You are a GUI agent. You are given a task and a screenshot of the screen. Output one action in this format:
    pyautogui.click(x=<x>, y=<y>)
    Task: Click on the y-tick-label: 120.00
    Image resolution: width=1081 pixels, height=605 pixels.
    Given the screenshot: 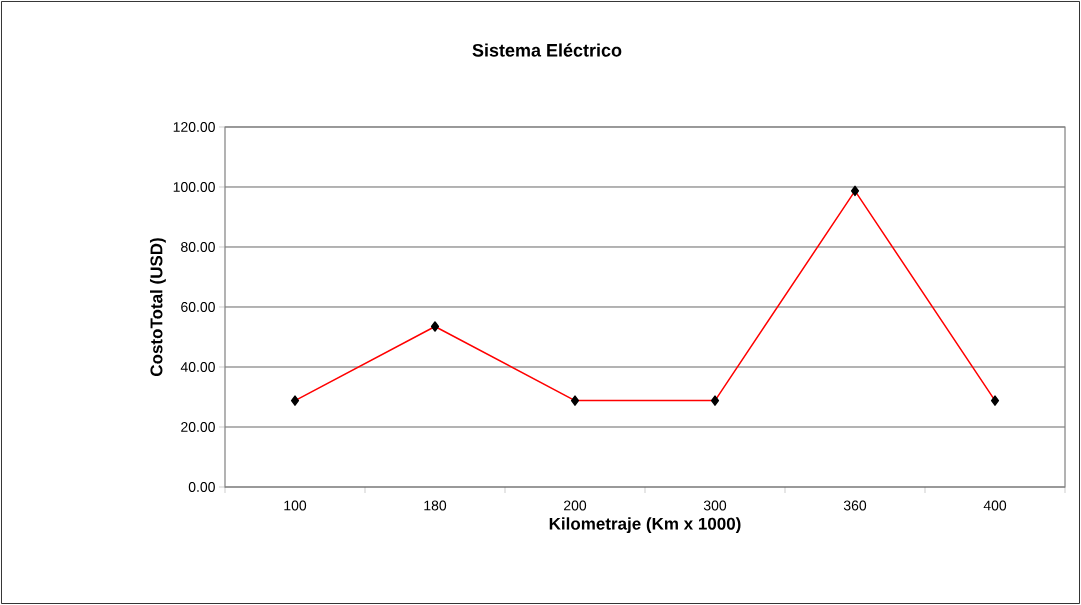 What is the action you would take?
    pyautogui.click(x=194, y=127)
    